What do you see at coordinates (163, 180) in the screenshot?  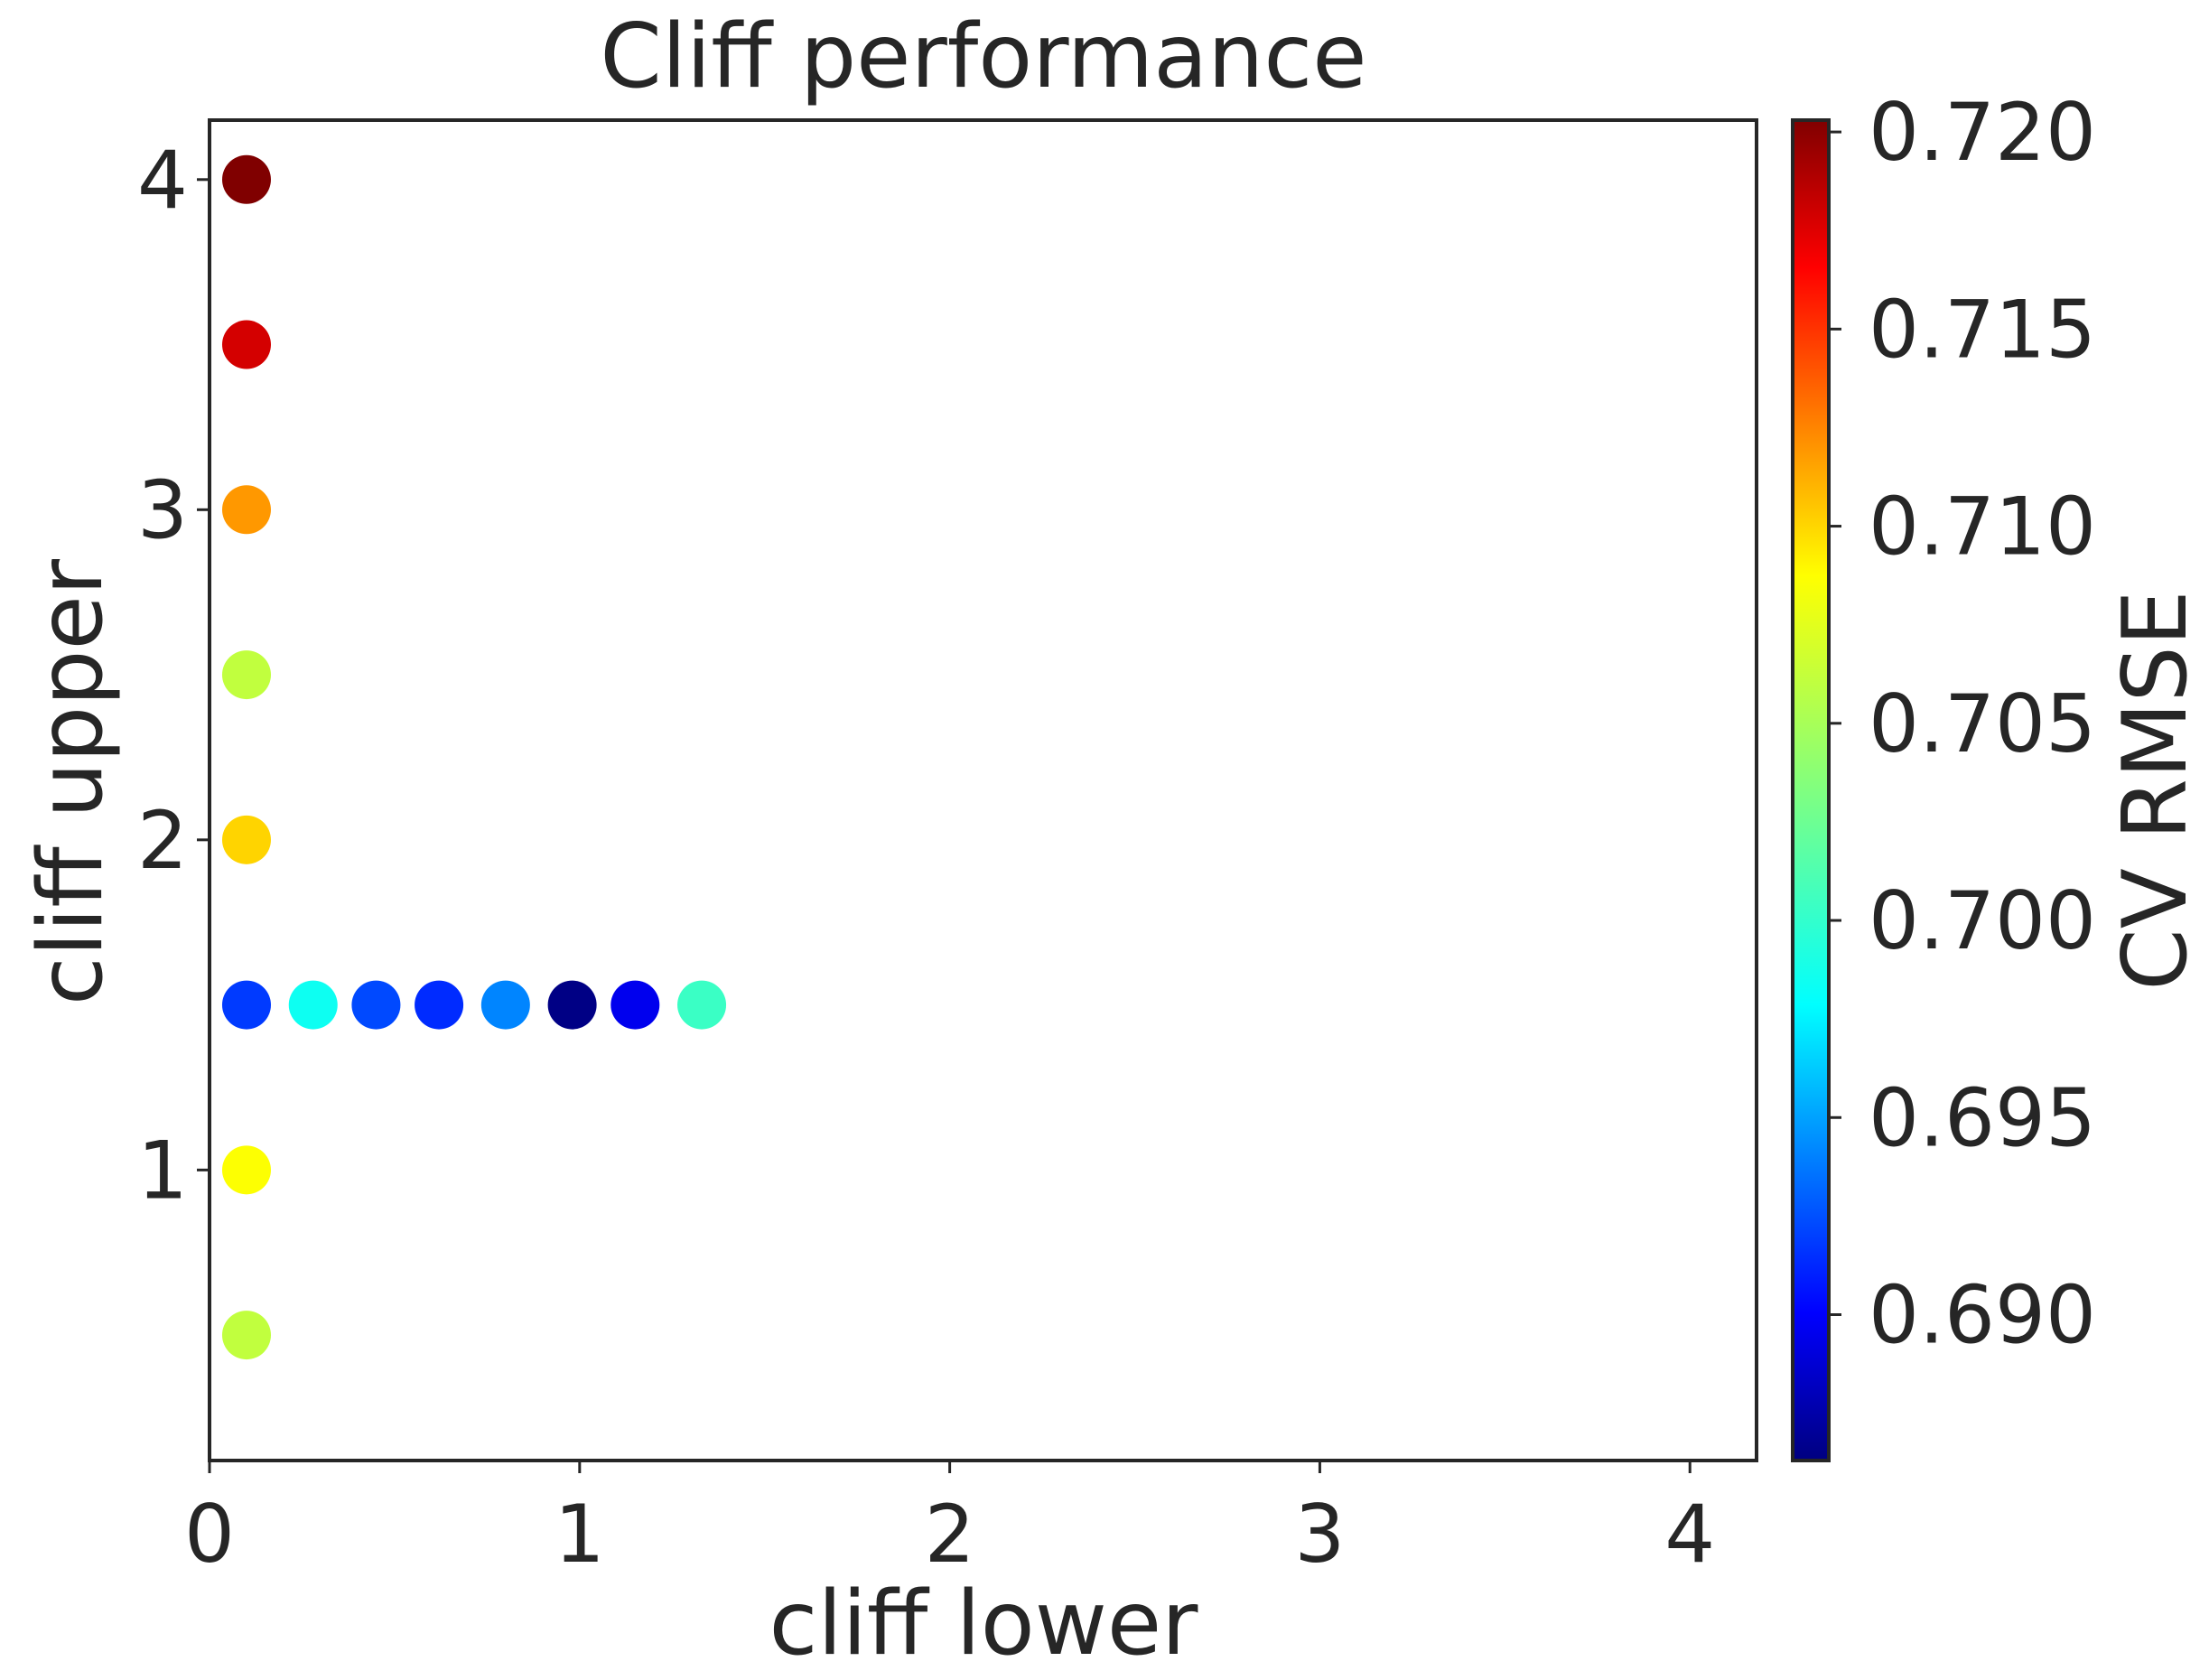 I see `y-tick-label: 4` at bounding box center [163, 180].